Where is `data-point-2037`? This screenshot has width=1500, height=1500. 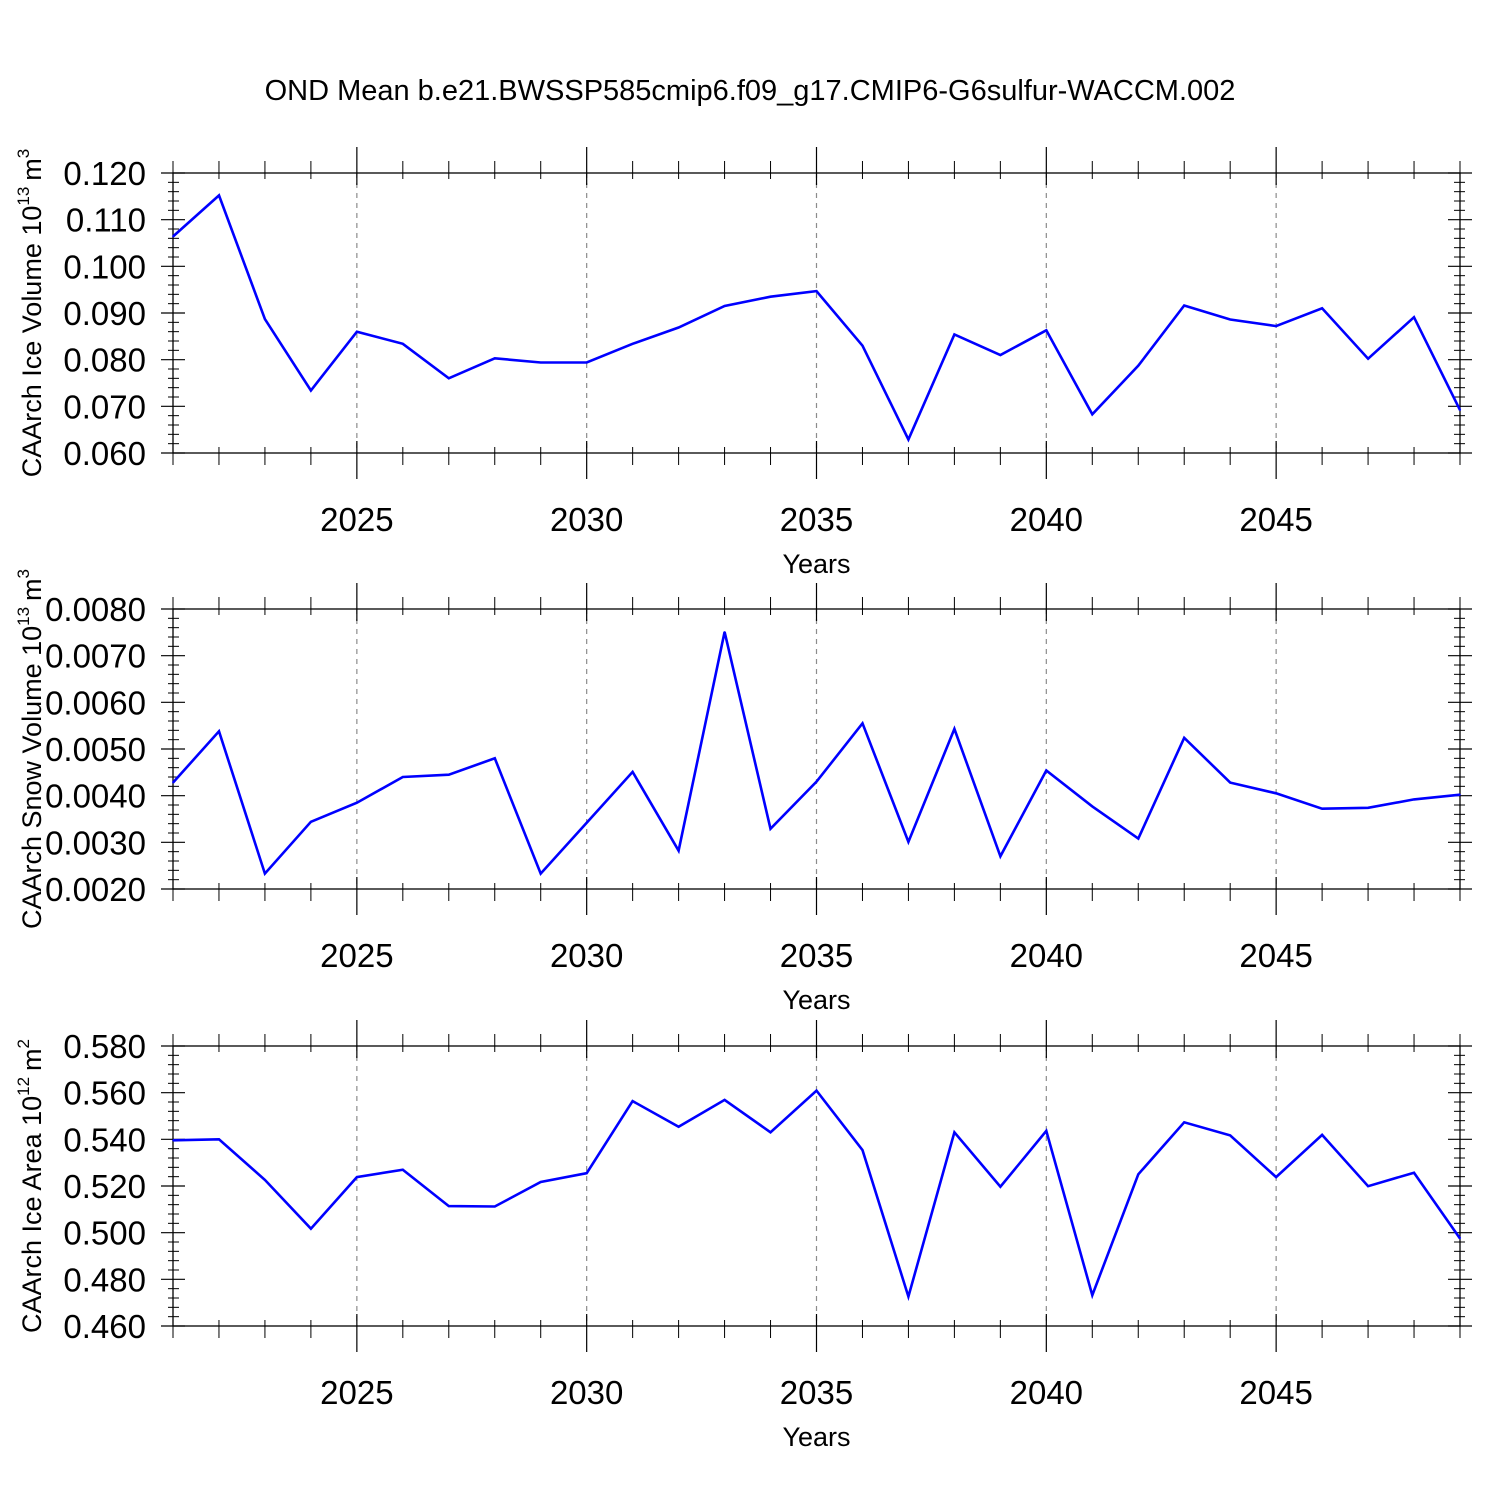 data-point-2037 is located at coordinates (908, 842).